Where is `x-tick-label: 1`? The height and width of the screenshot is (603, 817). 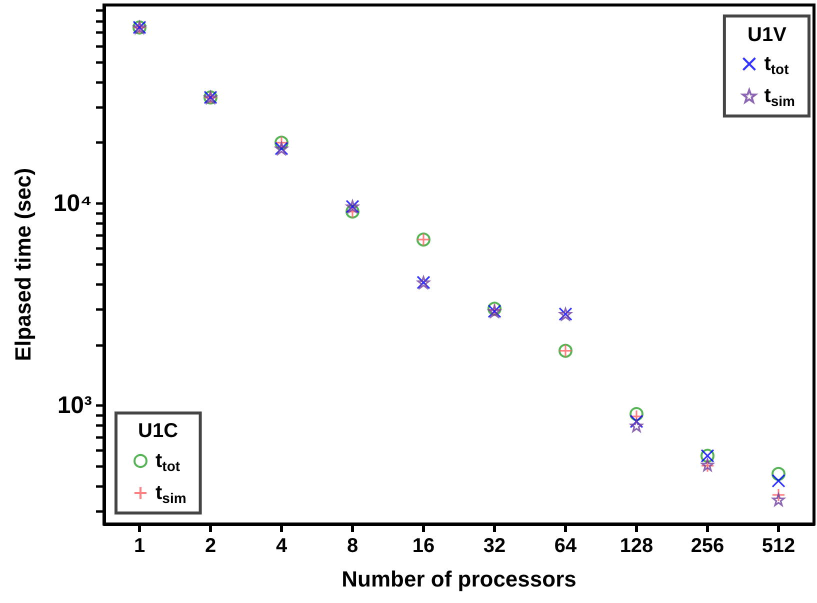 x-tick-label: 1 is located at coordinates (140, 546).